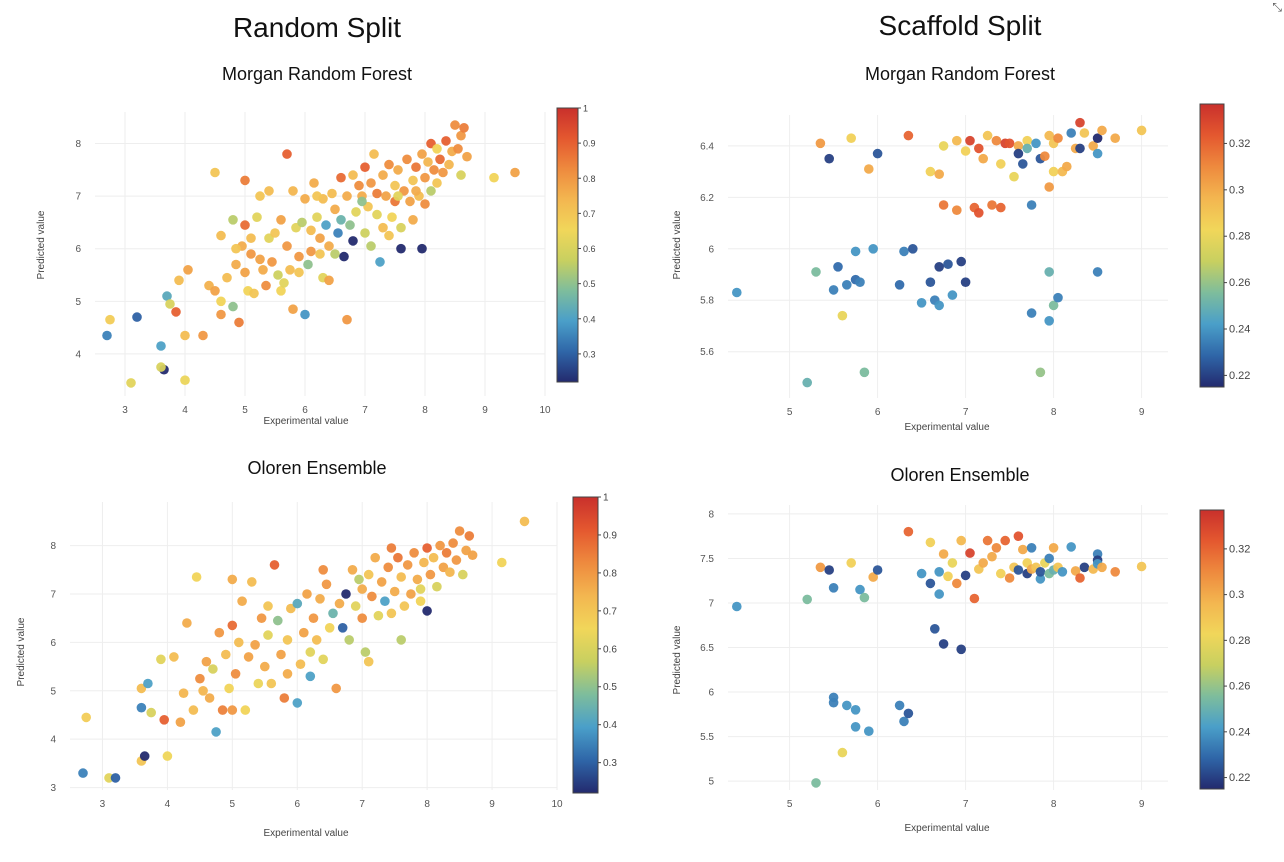  I want to click on x-axis-label: Experimental value, so click(305, 421).